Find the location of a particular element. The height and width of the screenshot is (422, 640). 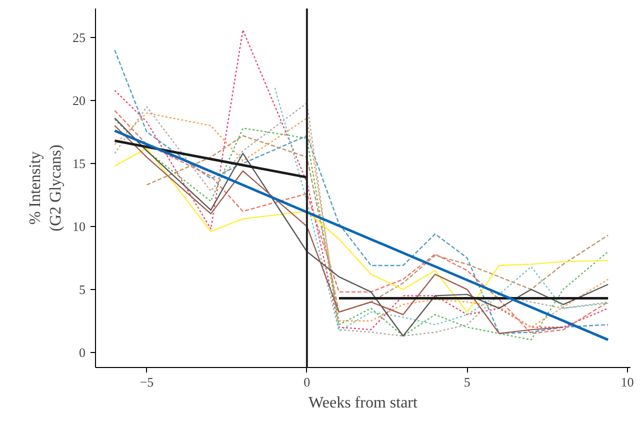

x-tick-label: −5 is located at coordinates (147, 382).